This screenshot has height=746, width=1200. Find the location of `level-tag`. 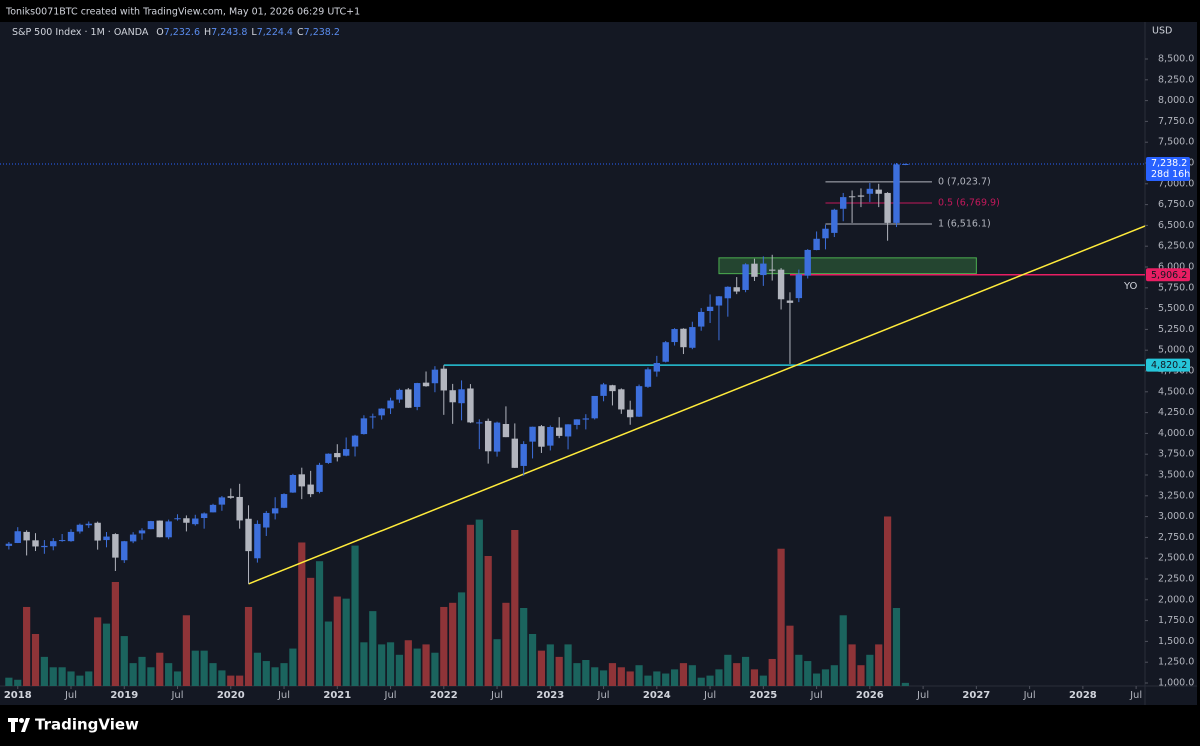

level-tag is located at coordinates (1168, 275).